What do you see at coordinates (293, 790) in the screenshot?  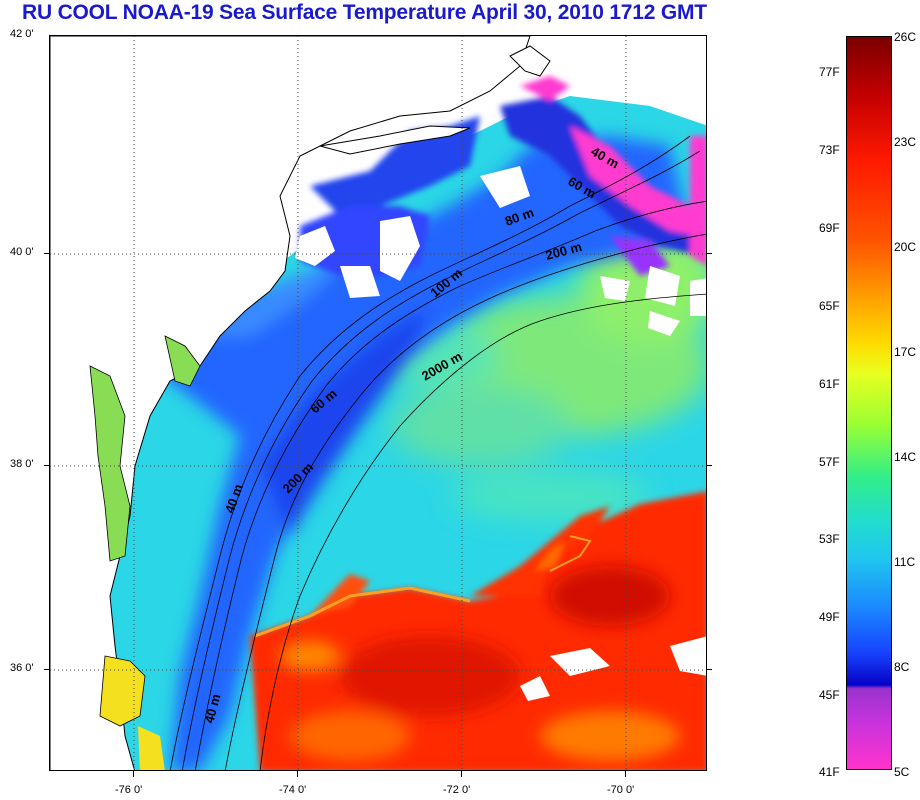 I see `x-axis-label: -74 0'` at bounding box center [293, 790].